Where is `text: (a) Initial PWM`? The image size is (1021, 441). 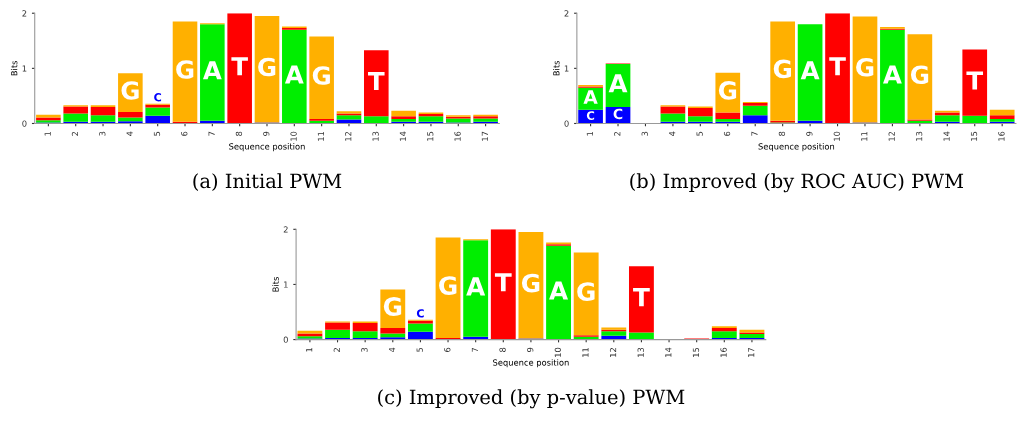
text: (a) Initial PWM is located at coordinates (267, 182).